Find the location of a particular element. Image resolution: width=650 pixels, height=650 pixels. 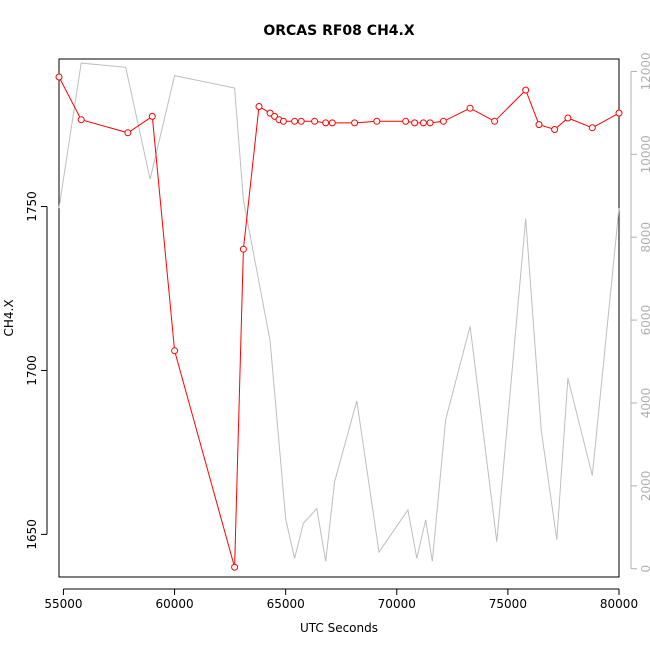

x-tick-label: 80000 is located at coordinates (619, 604).